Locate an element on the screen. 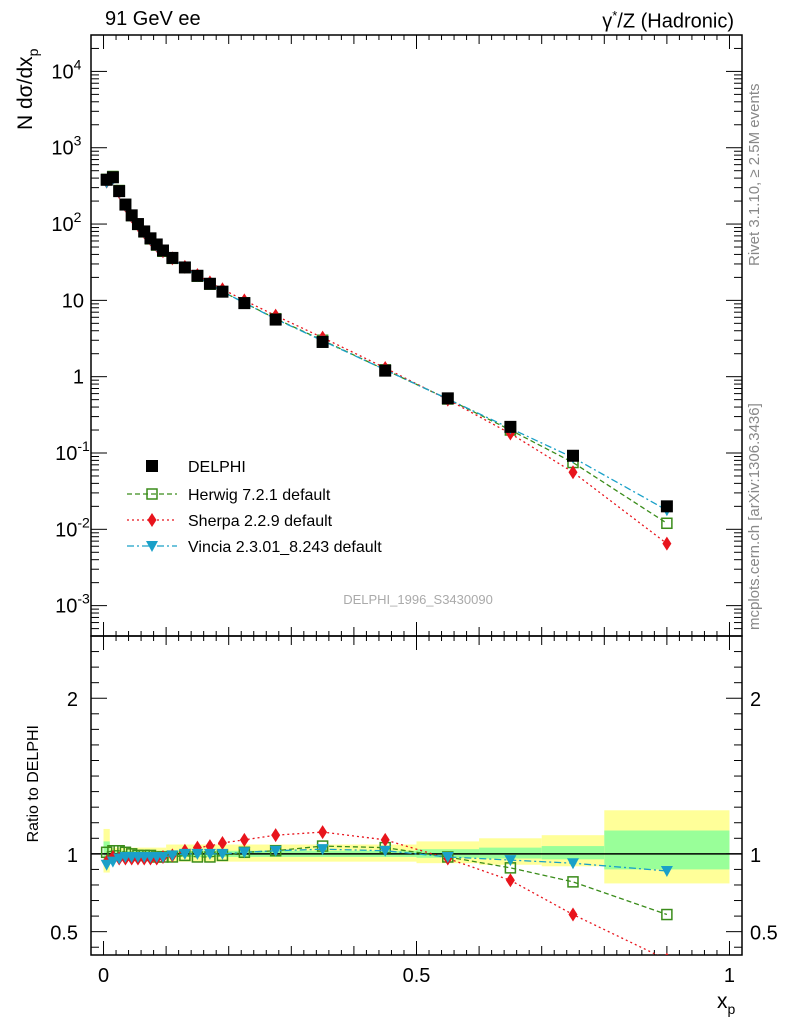 This screenshot has height=1024, width=786. ratio-y-tick-label: 0.5 is located at coordinates (64, 934).